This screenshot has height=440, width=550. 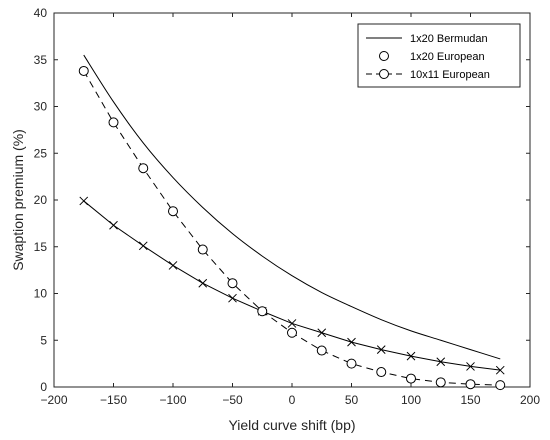 What do you see at coordinates (41, 247) in the screenshot?
I see `y-tick-label: 15` at bounding box center [41, 247].